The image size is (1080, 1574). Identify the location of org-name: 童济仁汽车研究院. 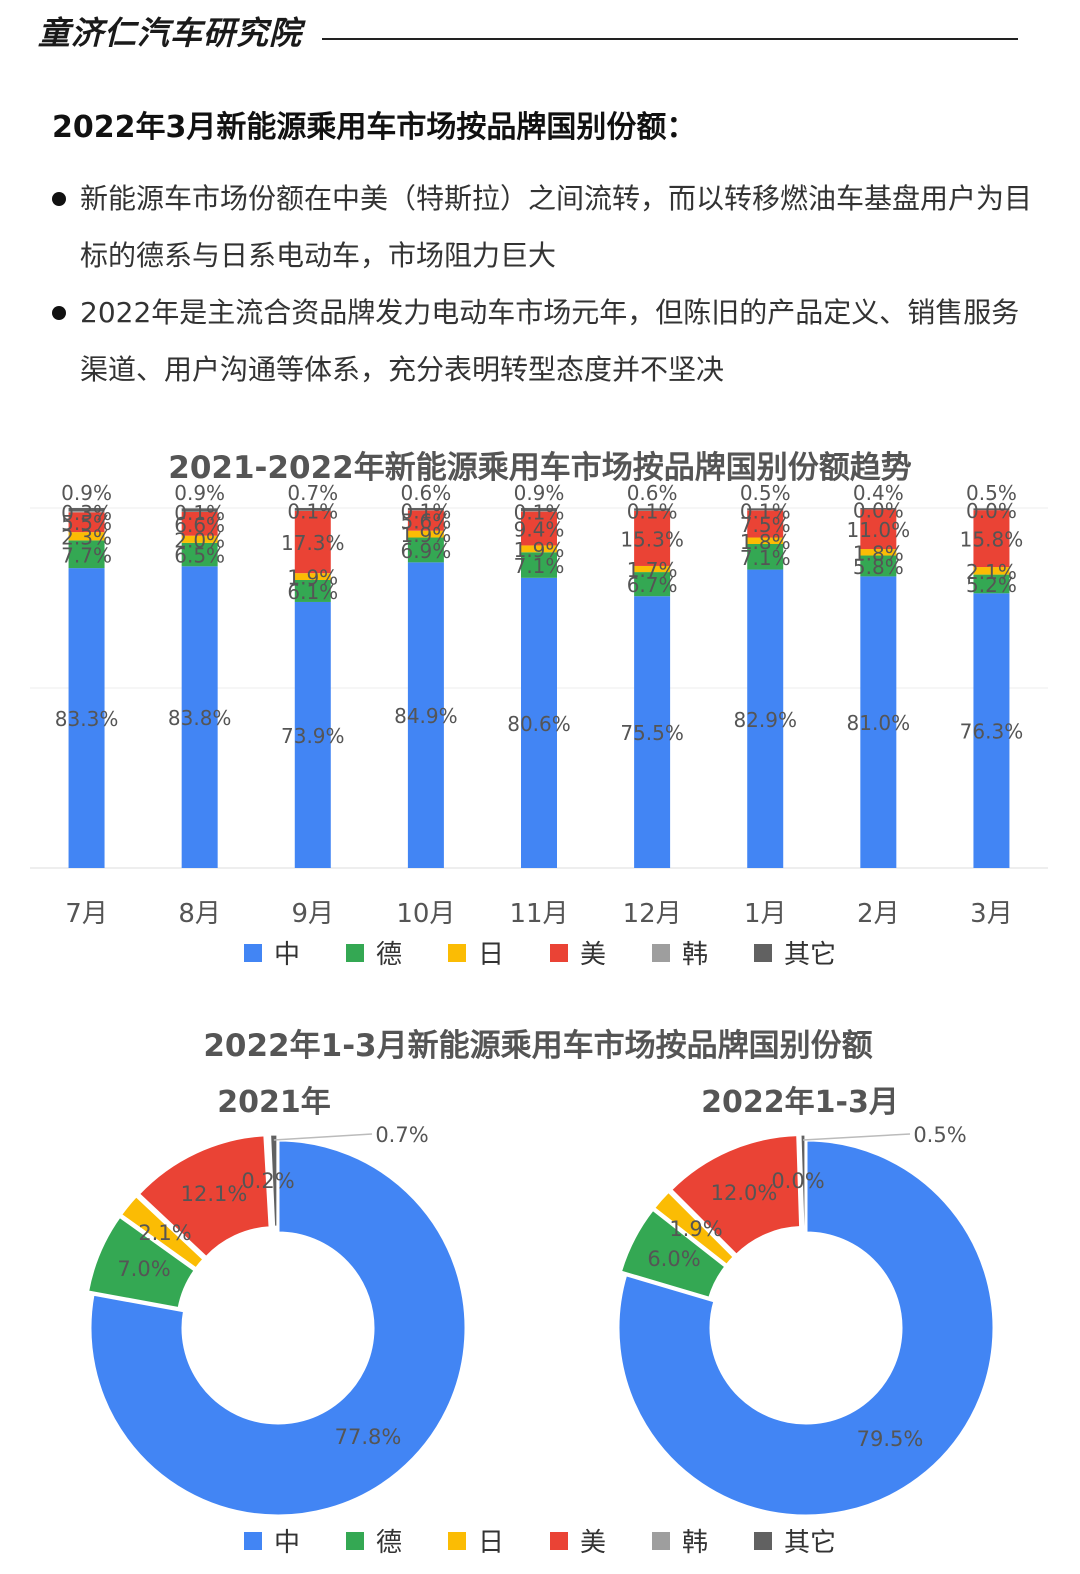
(170, 33).